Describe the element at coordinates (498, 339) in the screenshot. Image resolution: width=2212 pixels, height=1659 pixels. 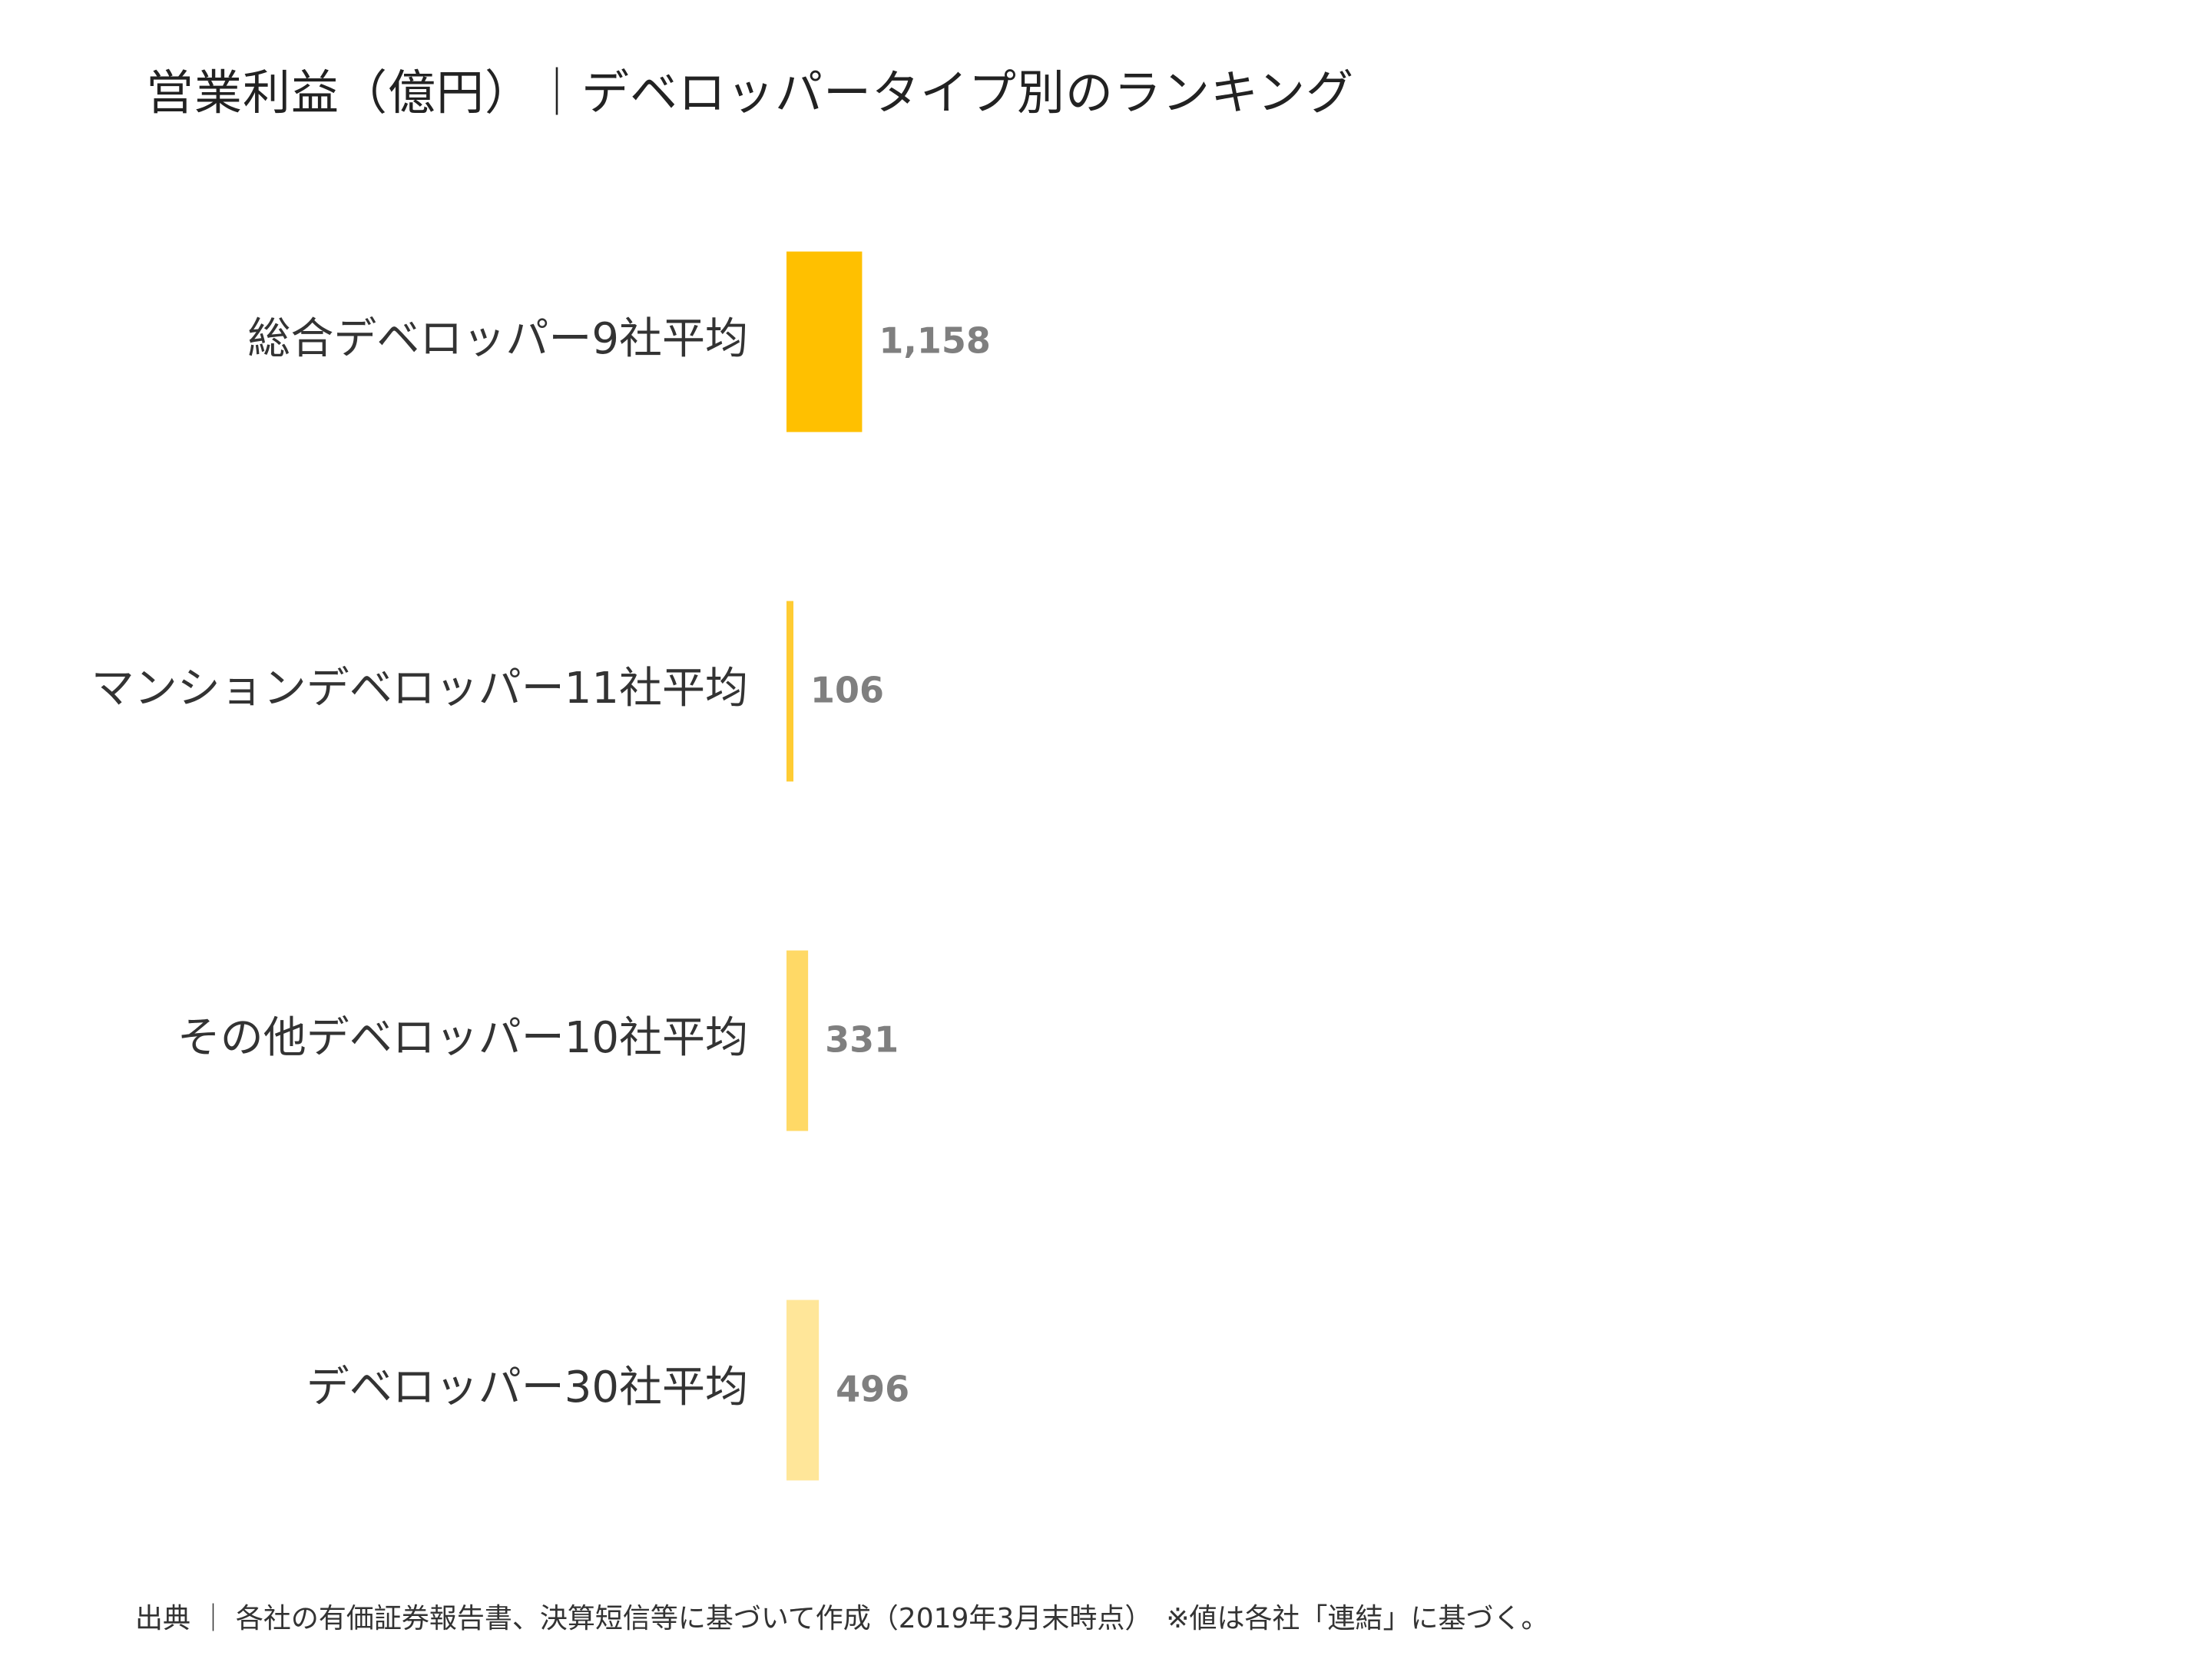
I see `category-label-1: 総合デベロッパー9社平均` at that location.